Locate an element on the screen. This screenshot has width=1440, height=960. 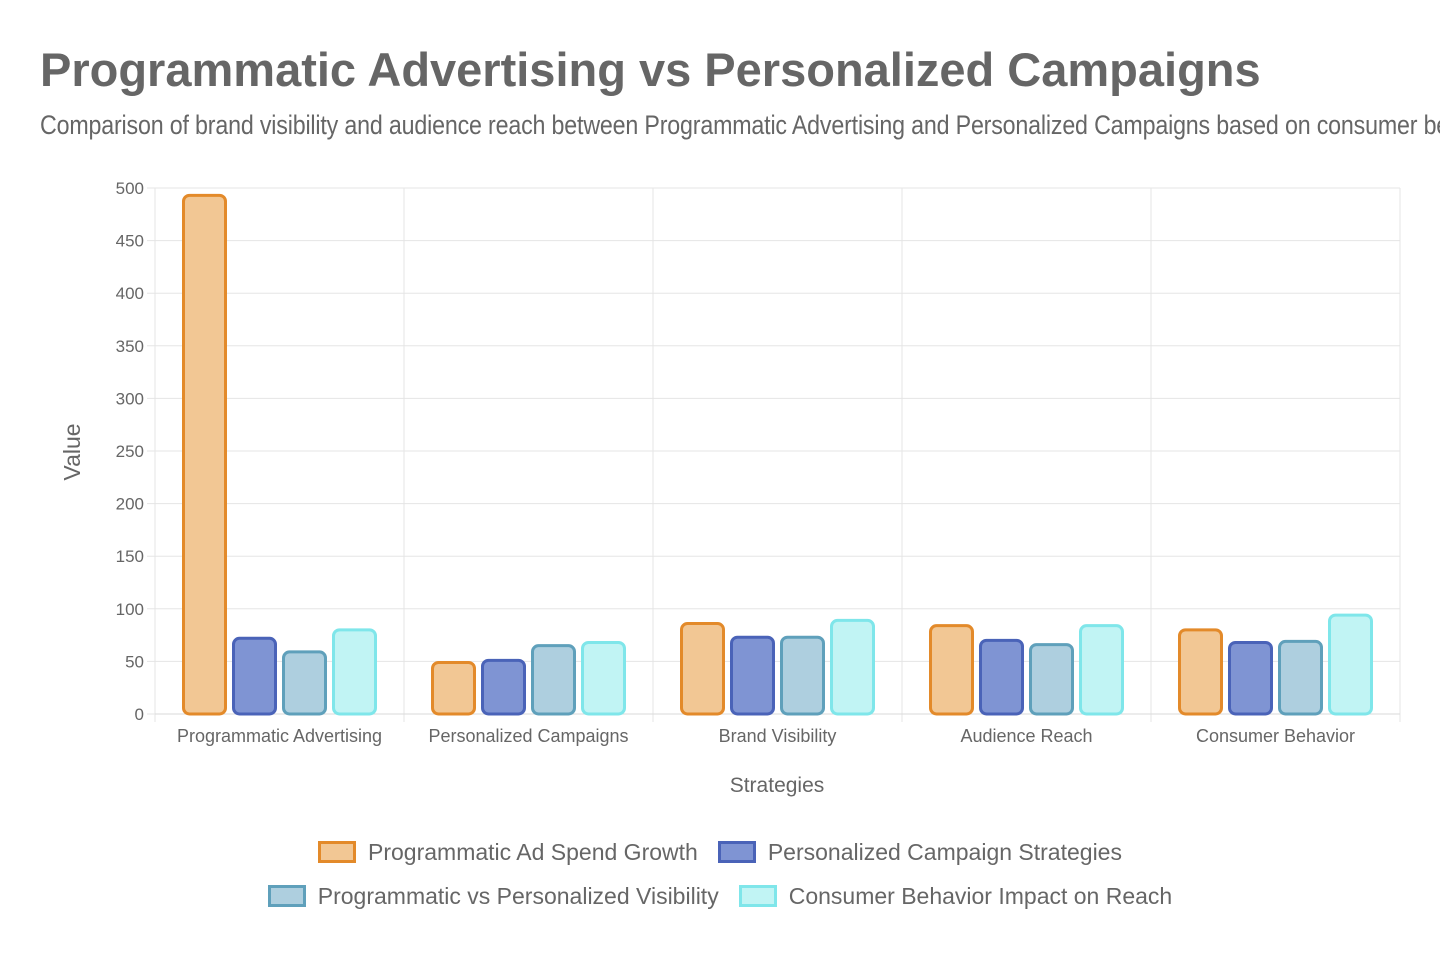
y-tick-label: 250 is located at coordinates (130, 451).